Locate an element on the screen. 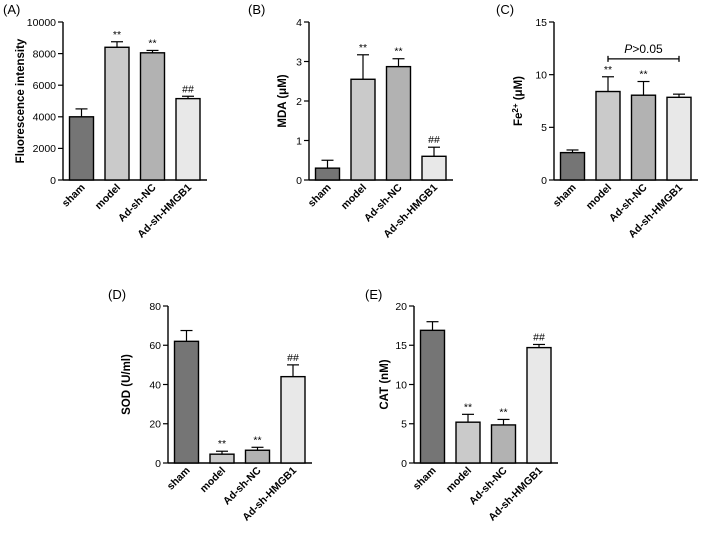  y-axis-title: Fluorescence intensity is located at coordinates (21, 100).